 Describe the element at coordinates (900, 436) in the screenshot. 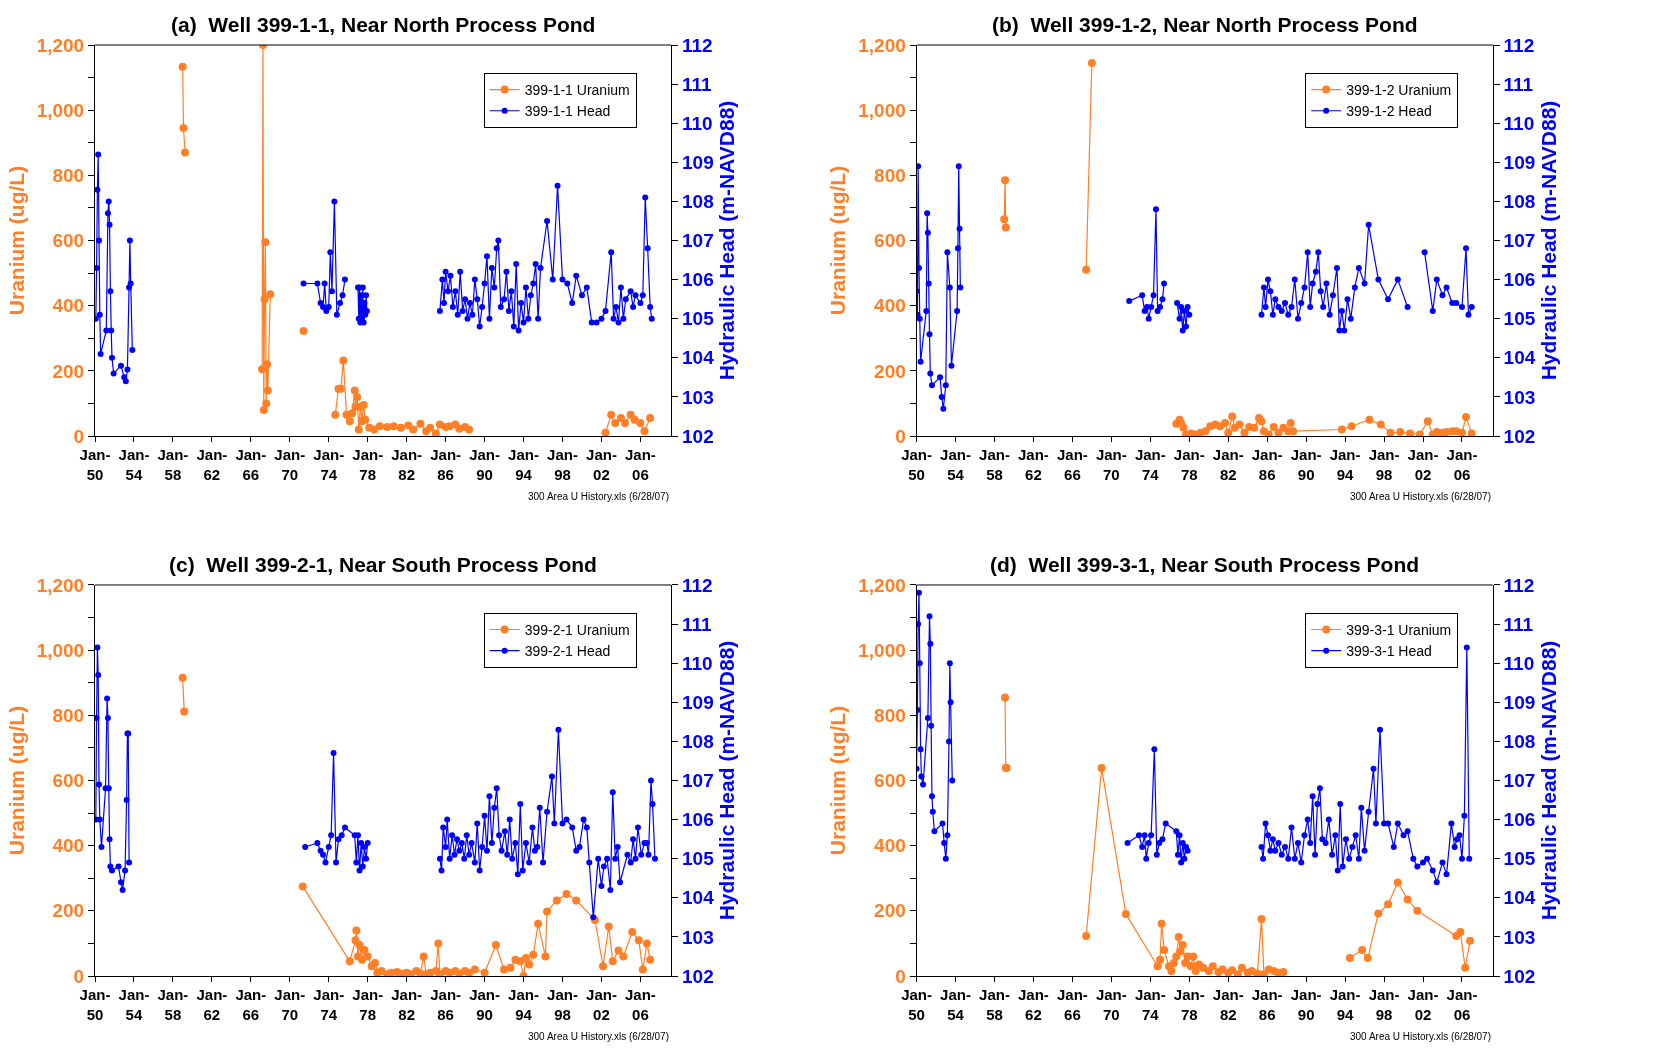

I see `y-tick-label: 0` at that location.